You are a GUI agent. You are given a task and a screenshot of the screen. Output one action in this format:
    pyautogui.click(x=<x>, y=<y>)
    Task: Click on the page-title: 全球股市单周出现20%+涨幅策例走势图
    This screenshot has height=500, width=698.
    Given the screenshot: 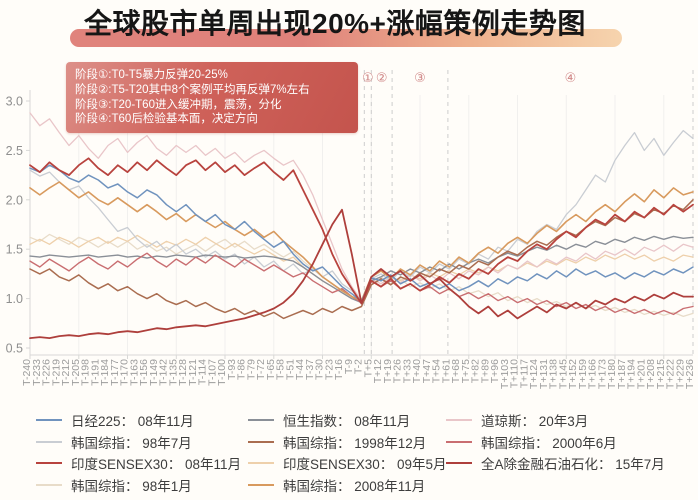 What is the action you would take?
    pyautogui.click(x=335, y=23)
    